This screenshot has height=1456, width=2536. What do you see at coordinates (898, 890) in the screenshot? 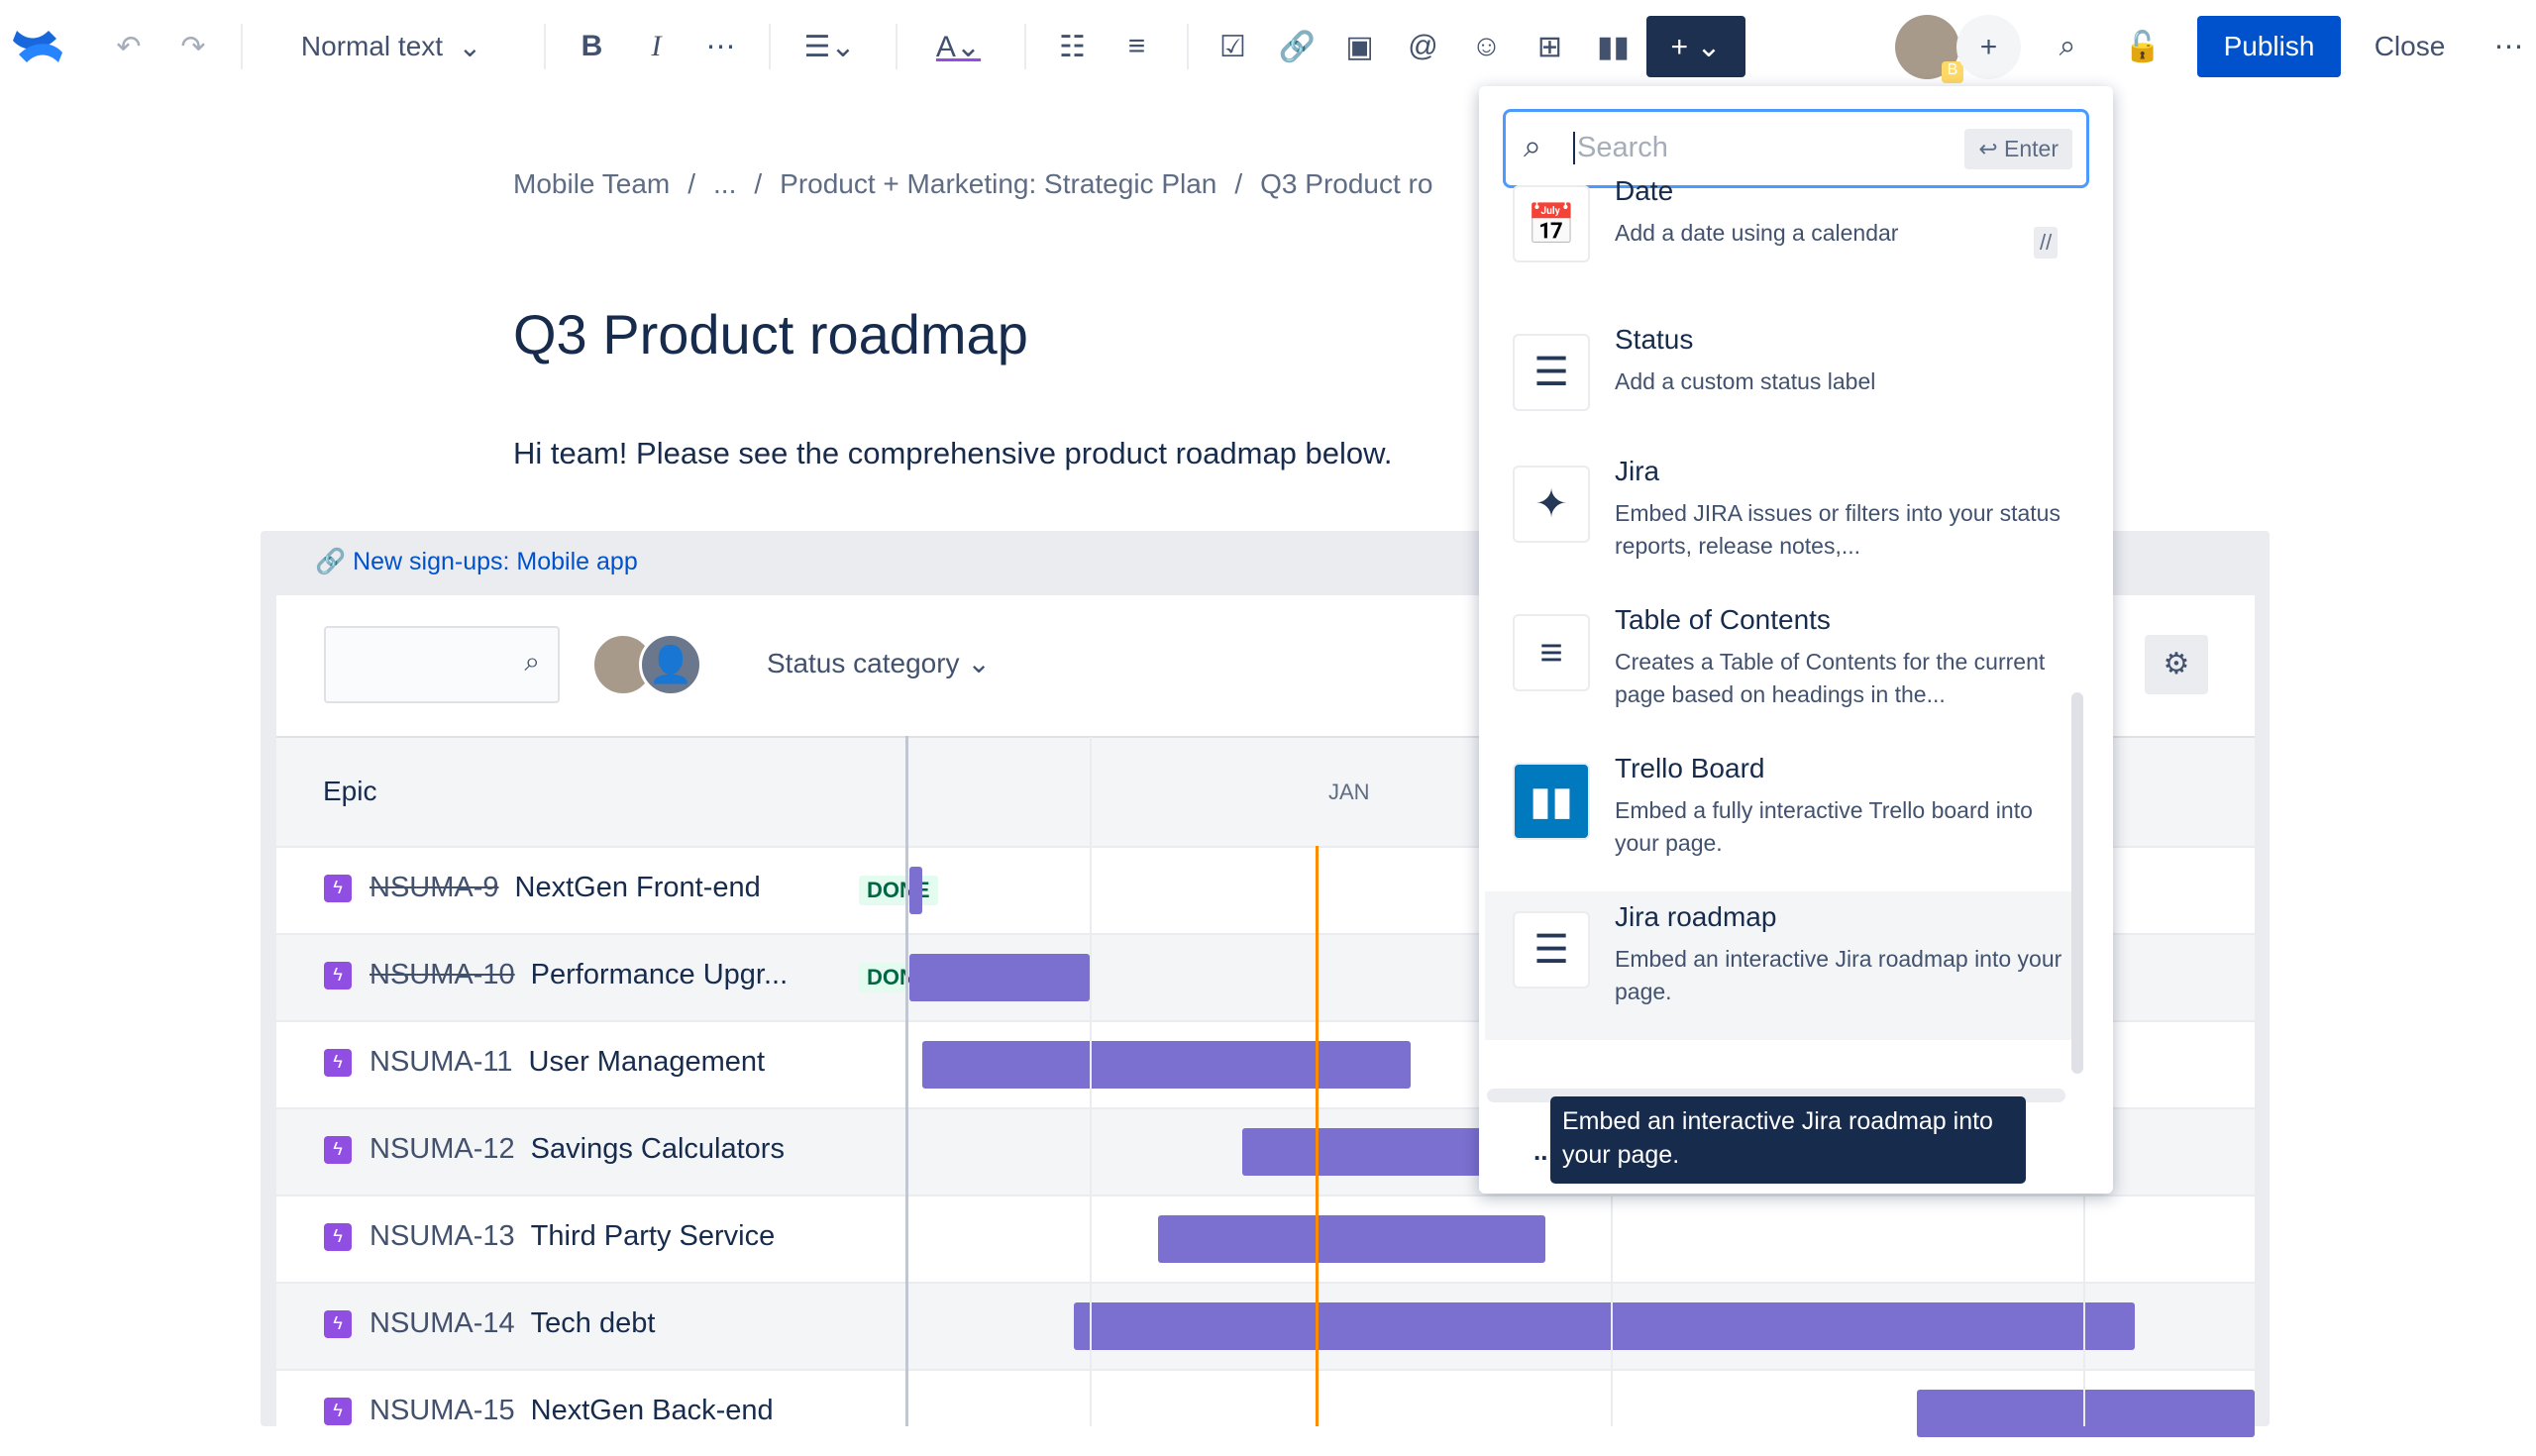
I see `status-badge: DONE` at bounding box center [898, 890].